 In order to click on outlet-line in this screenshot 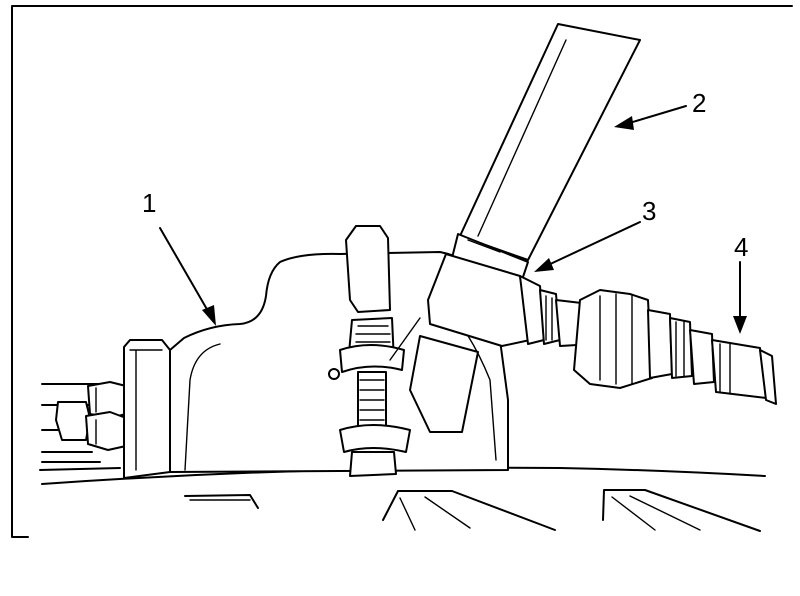, I will do `click(744, 372)`.